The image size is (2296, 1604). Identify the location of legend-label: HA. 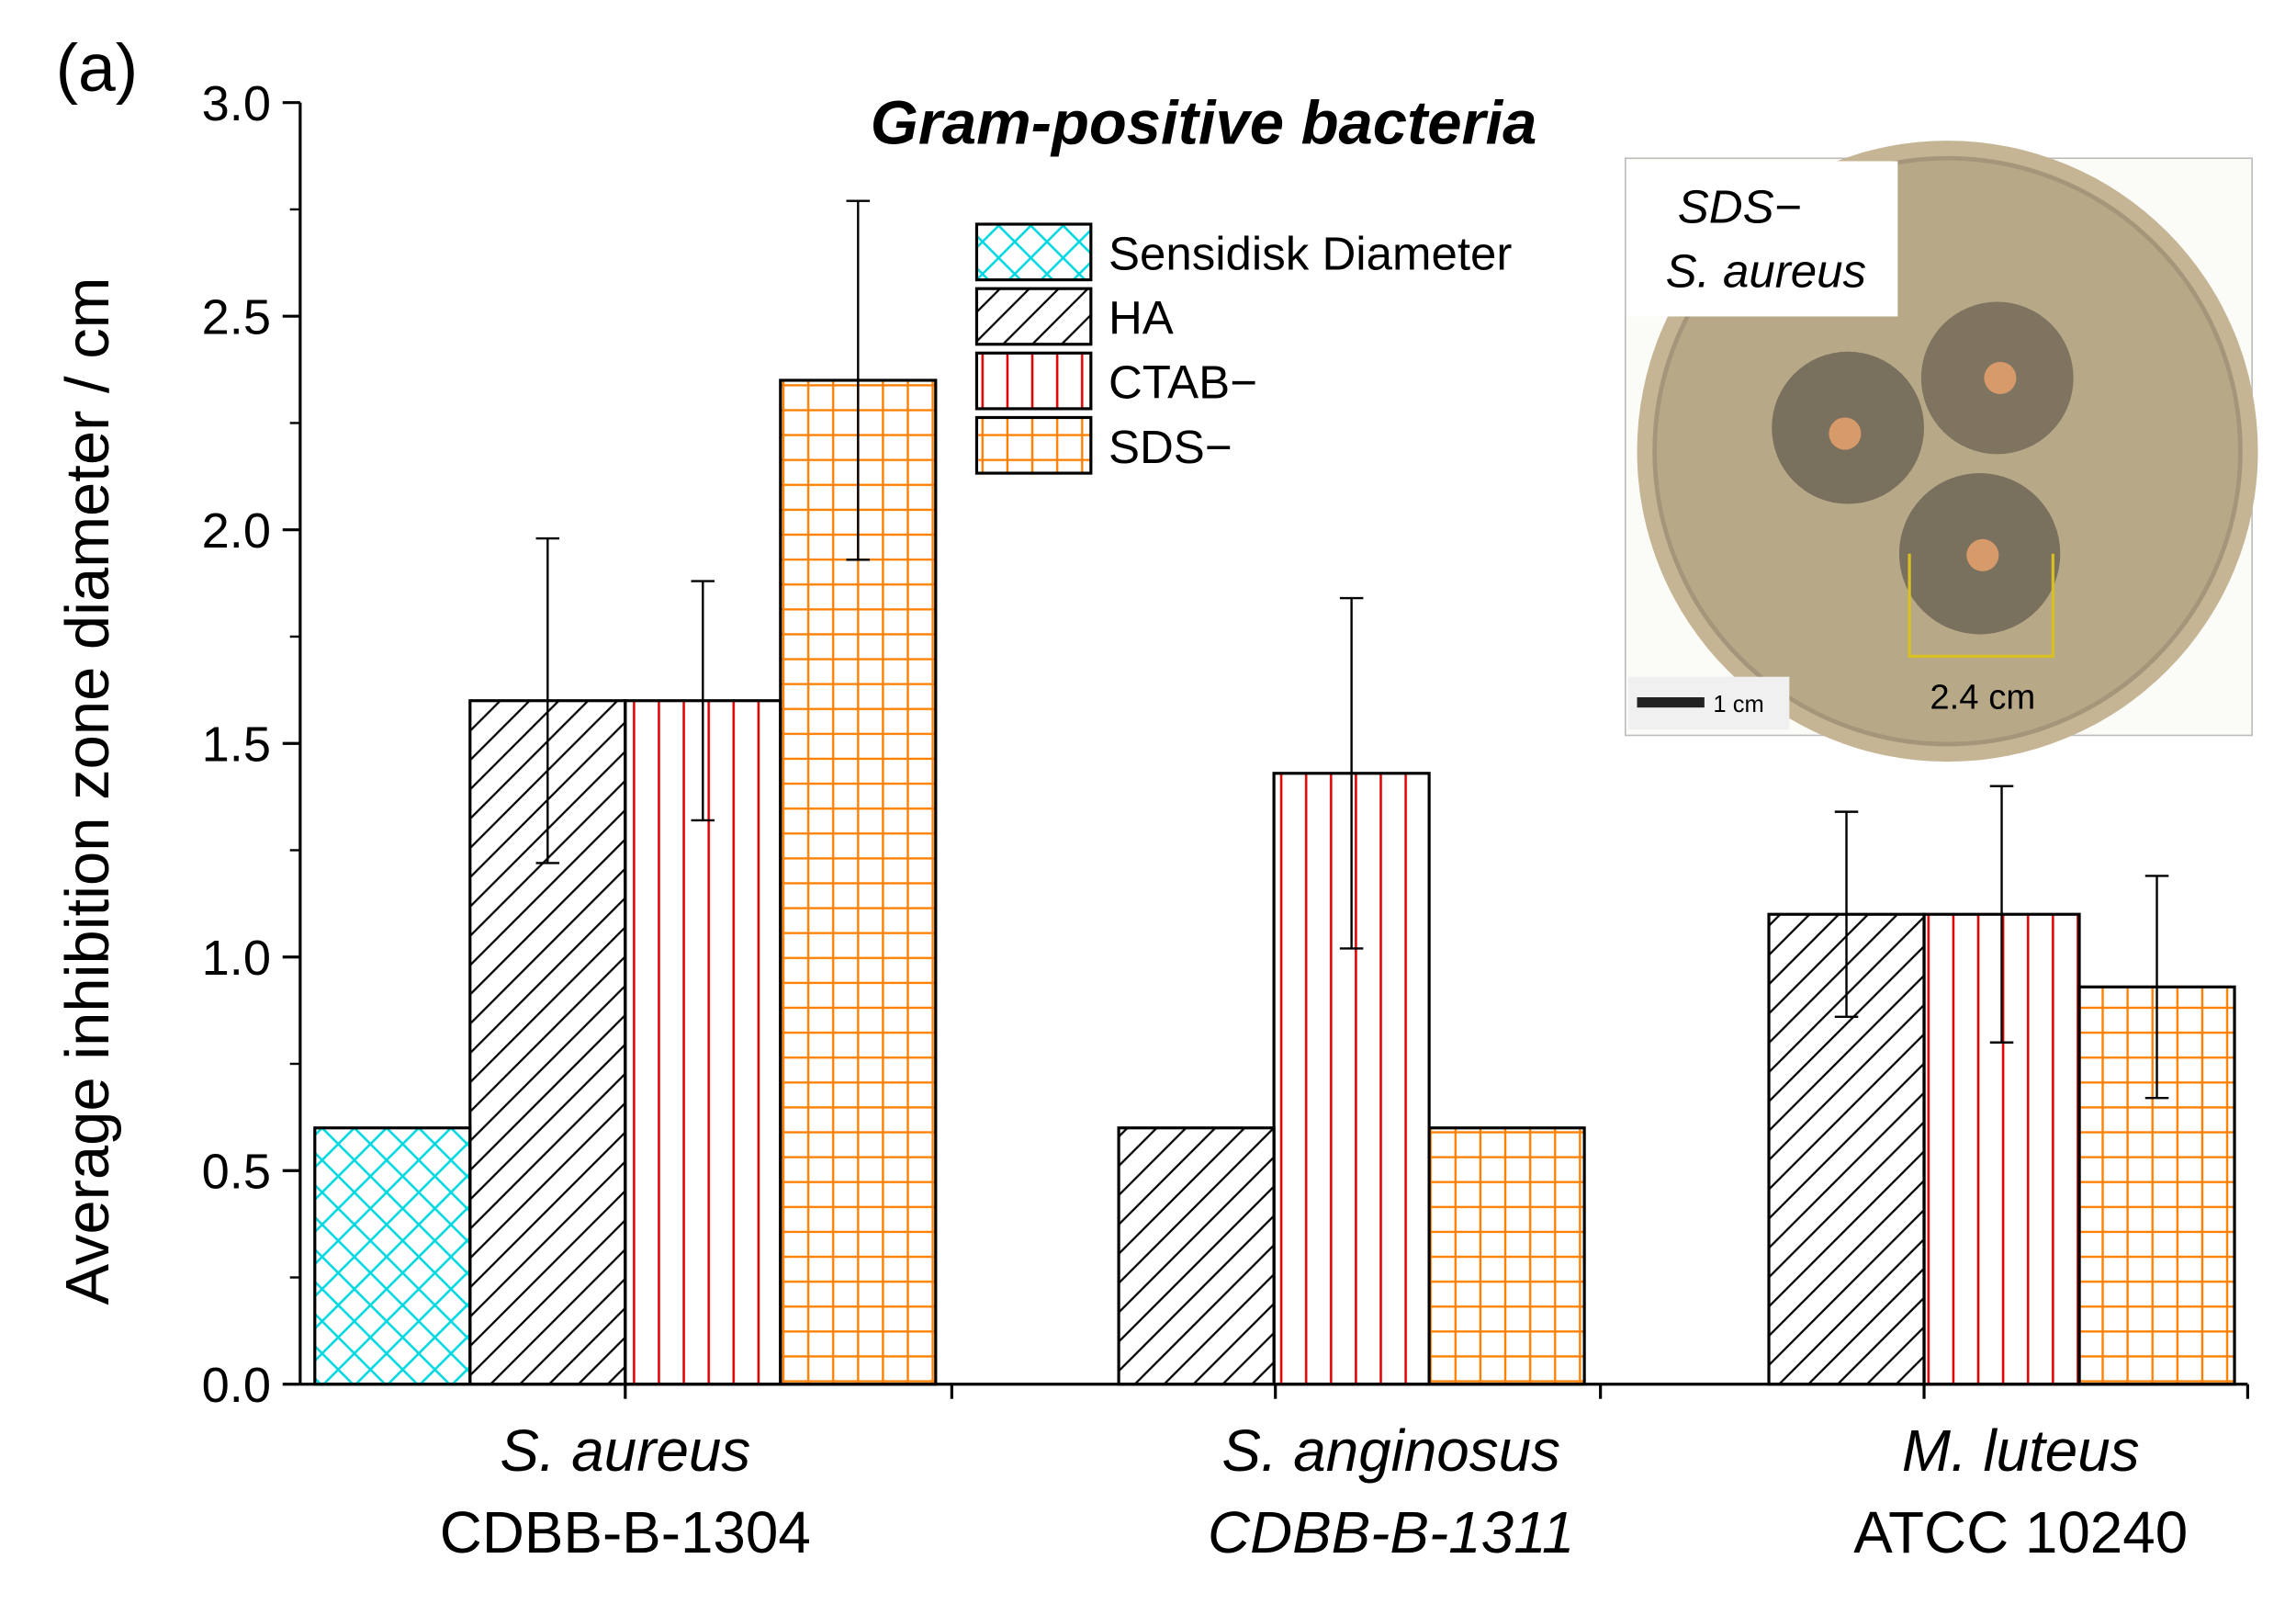
(1142, 318).